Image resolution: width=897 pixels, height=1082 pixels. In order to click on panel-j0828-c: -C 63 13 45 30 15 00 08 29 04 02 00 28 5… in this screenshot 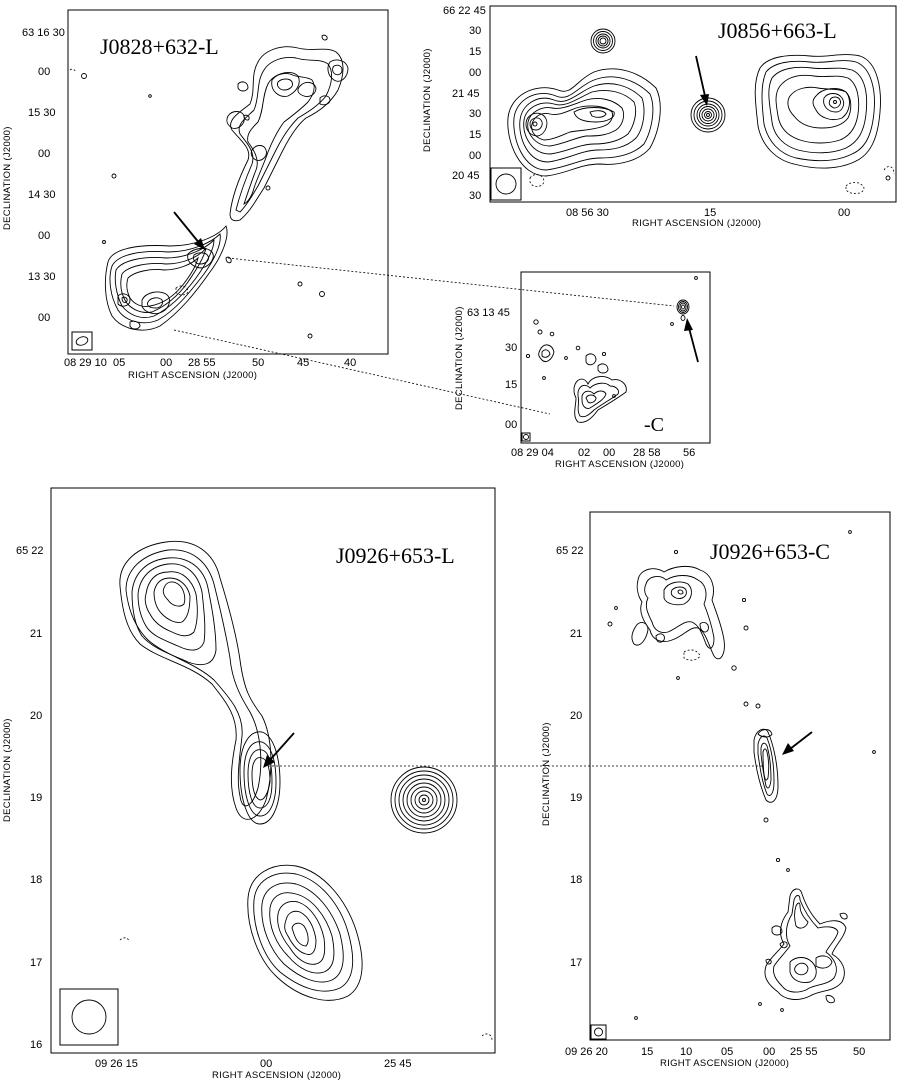, I will do `click(582, 370)`.